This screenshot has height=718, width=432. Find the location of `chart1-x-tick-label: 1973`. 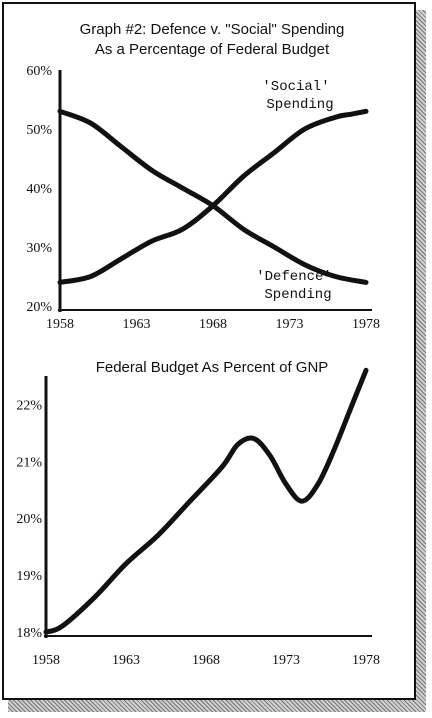

chart1-x-tick-label: 1973 is located at coordinates (290, 324).